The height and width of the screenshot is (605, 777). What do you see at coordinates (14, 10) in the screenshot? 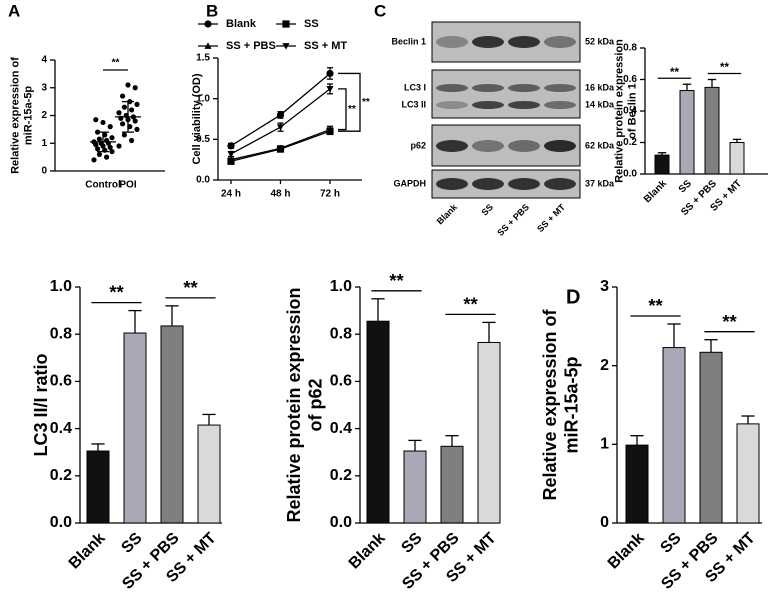
I see `panel-label: A` at bounding box center [14, 10].